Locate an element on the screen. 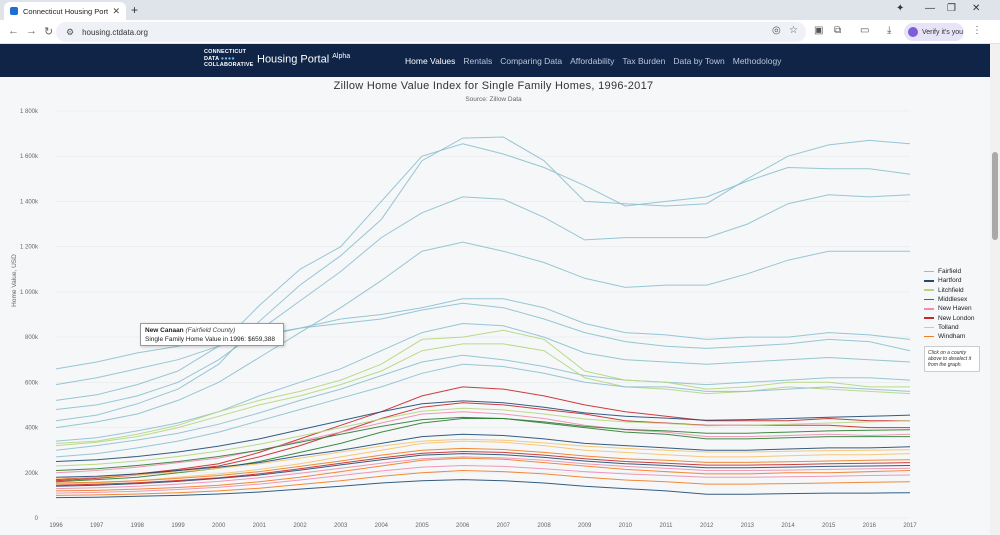 This screenshot has width=1000, height=535. menu-comparing-data: Comparing Data is located at coordinates (531, 61).